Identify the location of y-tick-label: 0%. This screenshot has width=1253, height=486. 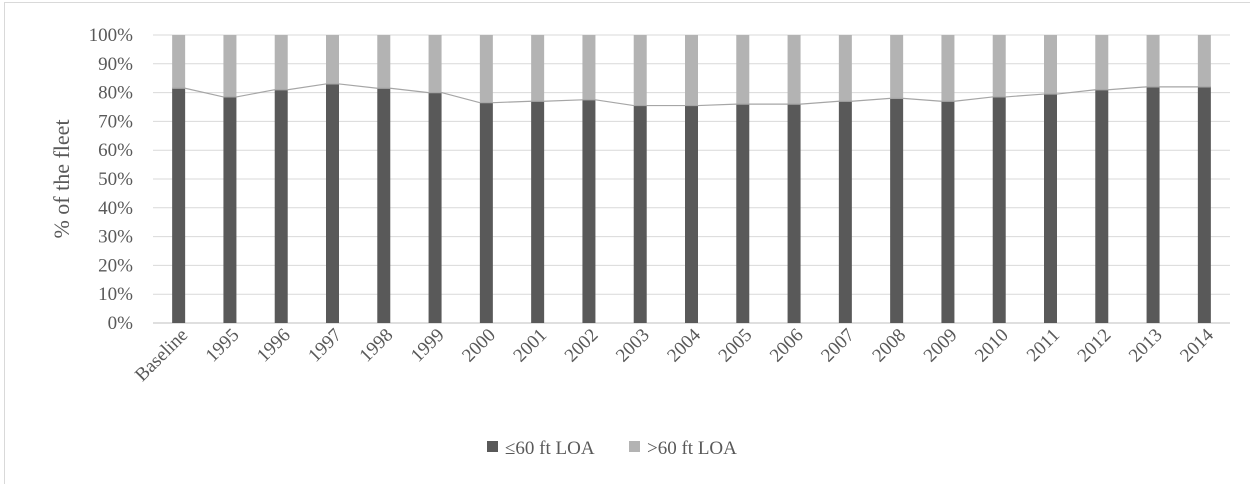
(121, 323).